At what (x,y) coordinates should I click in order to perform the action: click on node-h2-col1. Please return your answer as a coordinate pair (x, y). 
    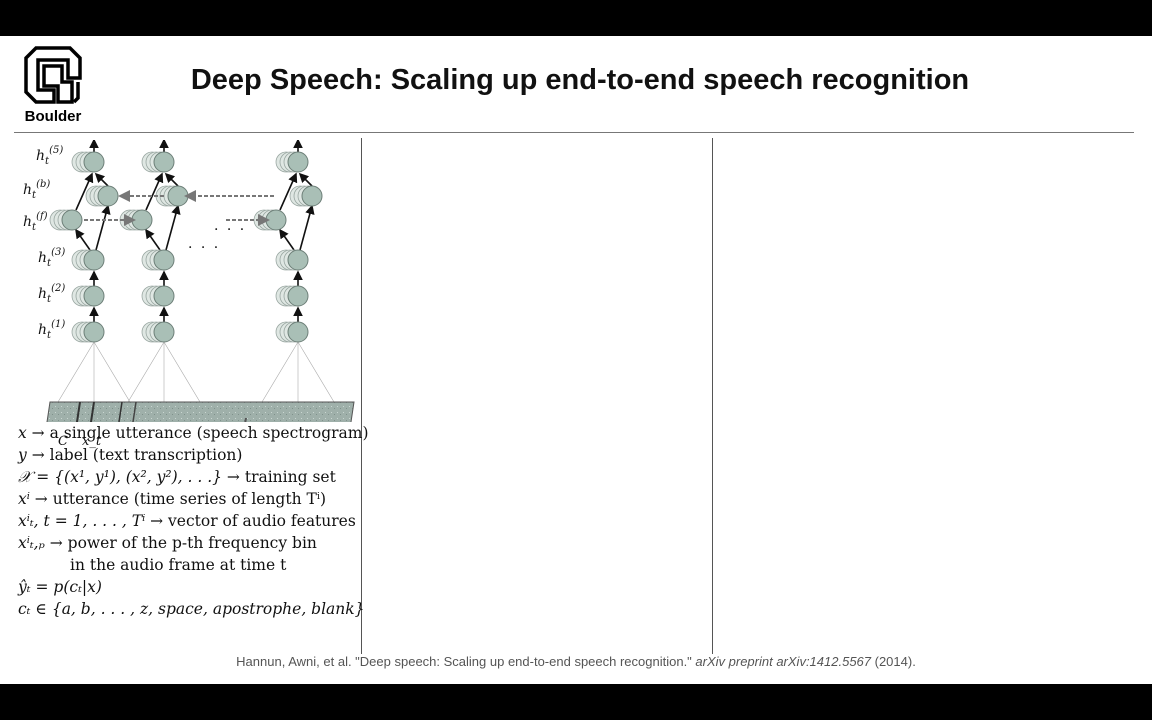
    Looking at the image, I should click on (94, 296).